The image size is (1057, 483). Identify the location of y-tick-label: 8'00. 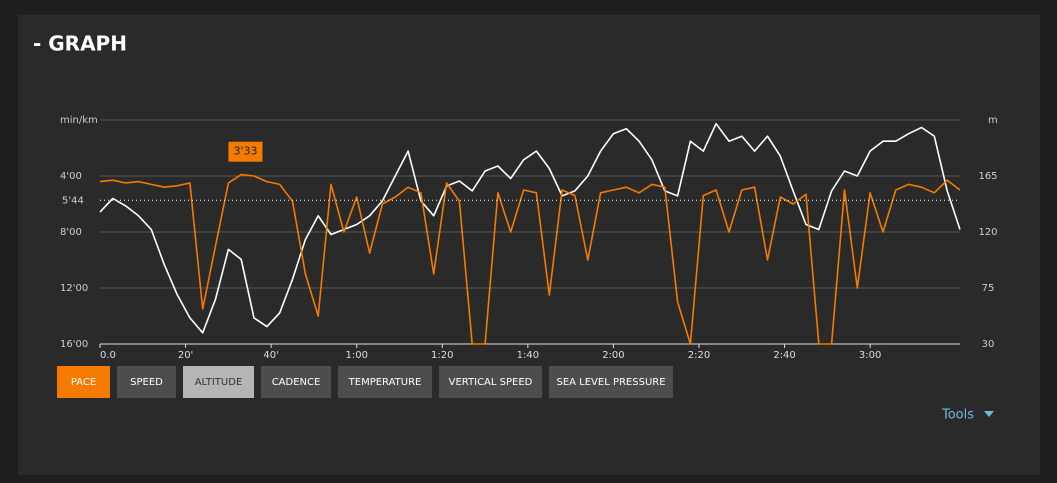
(71, 232).